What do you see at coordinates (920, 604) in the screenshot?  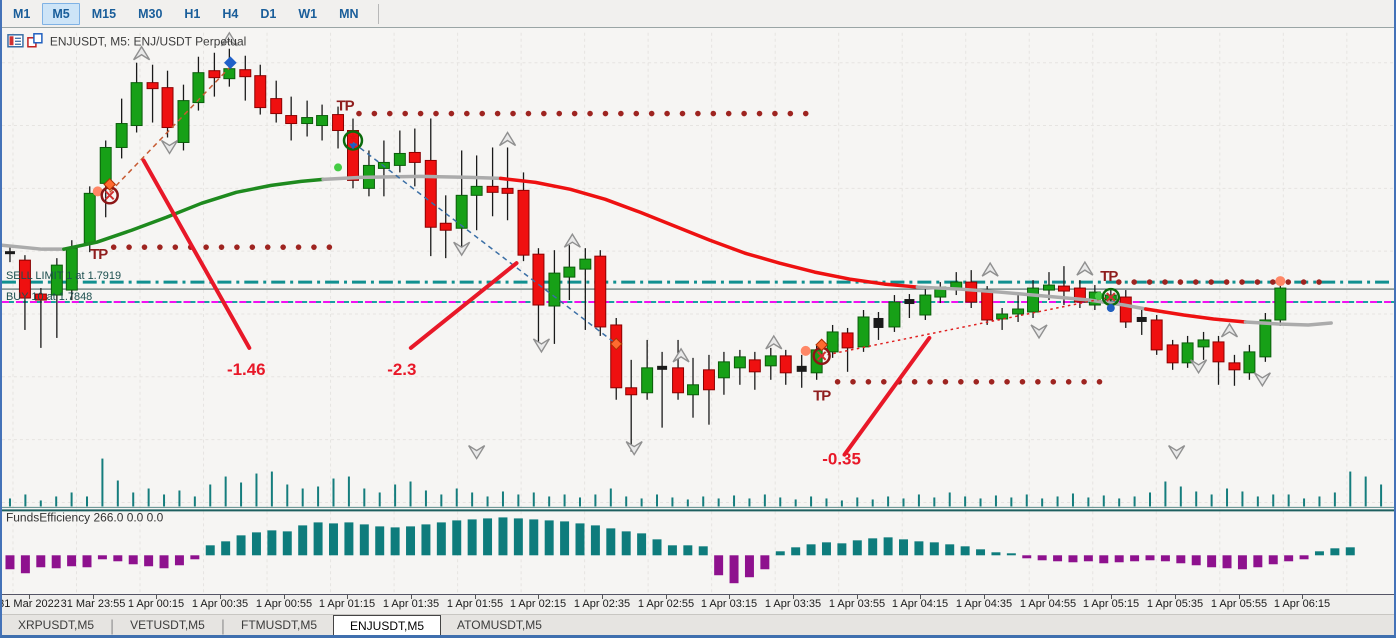 I see `time-axis-label: 1 Apr 04:15` at bounding box center [920, 604].